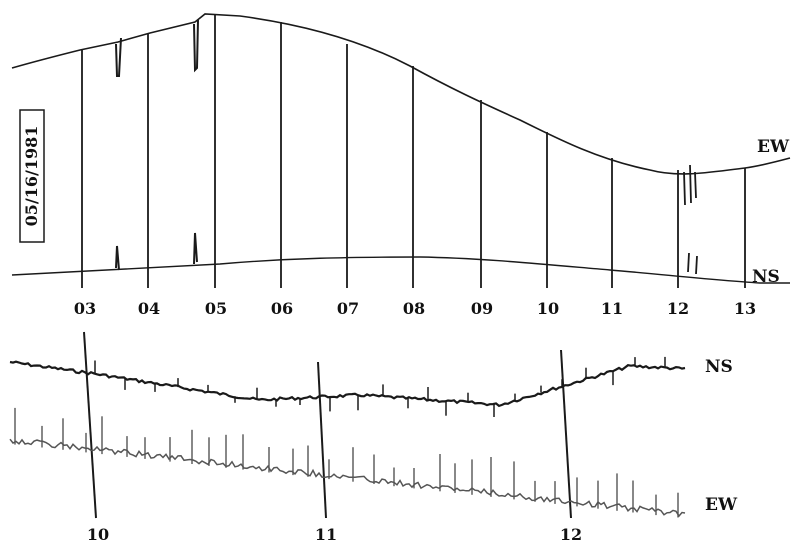 The image size is (792, 546). What do you see at coordinates (745, 308) in the screenshot?
I see `top-hour-label: 13` at bounding box center [745, 308].